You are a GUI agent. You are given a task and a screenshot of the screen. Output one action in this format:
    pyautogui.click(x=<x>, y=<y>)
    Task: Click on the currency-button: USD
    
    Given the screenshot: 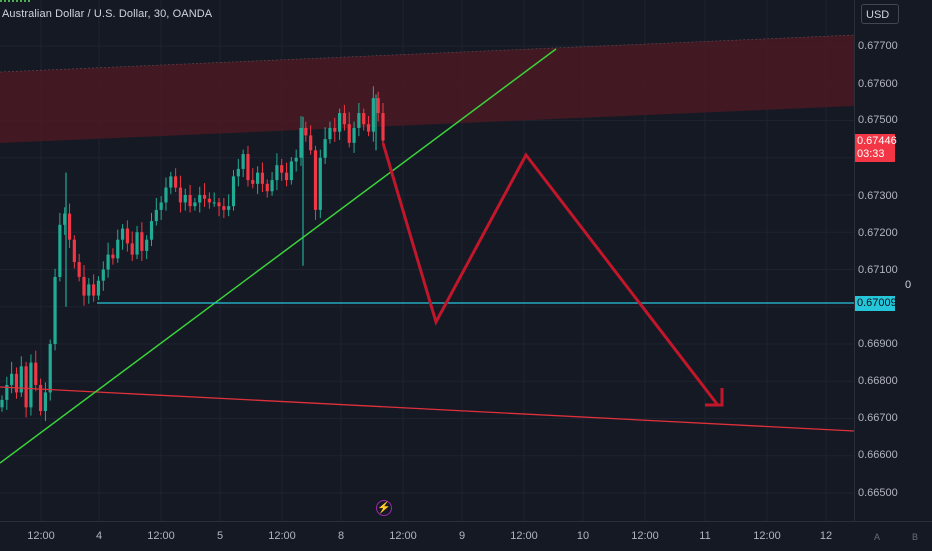 What is the action you would take?
    pyautogui.click(x=880, y=14)
    